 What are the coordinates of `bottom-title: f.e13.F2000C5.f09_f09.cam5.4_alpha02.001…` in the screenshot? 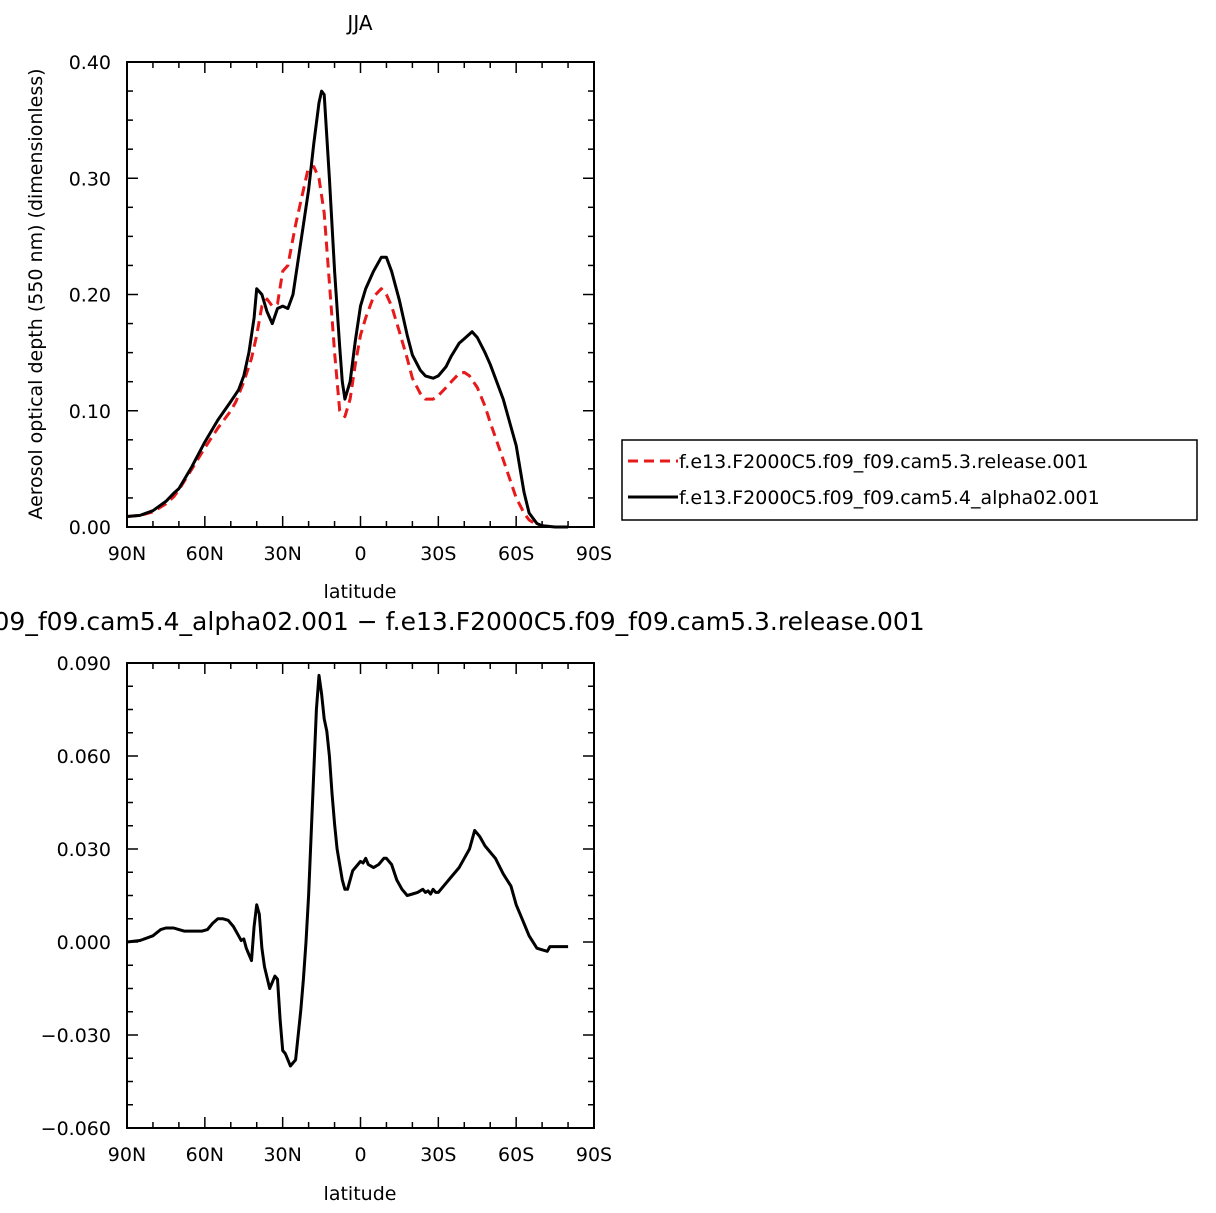 It's located at (462, 621).